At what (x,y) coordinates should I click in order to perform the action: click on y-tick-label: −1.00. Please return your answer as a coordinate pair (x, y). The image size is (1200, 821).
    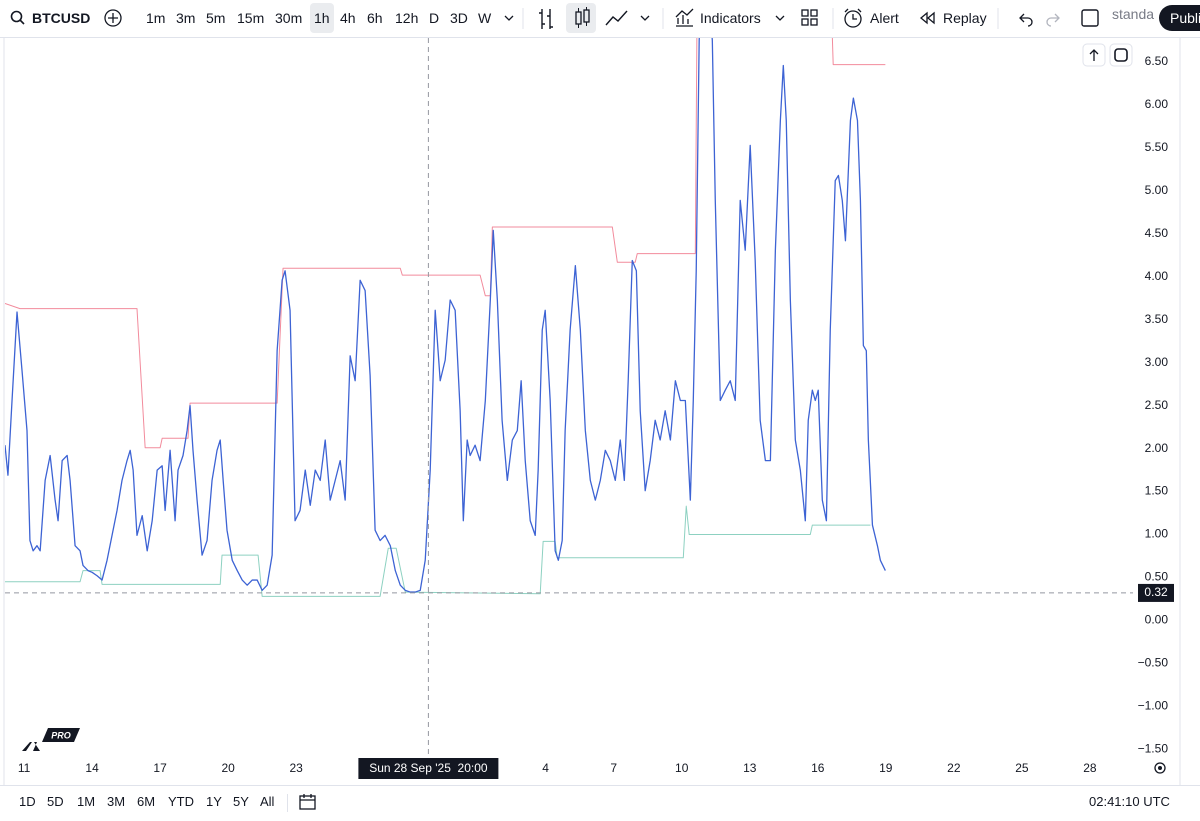
    Looking at the image, I should click on (1153, 705).